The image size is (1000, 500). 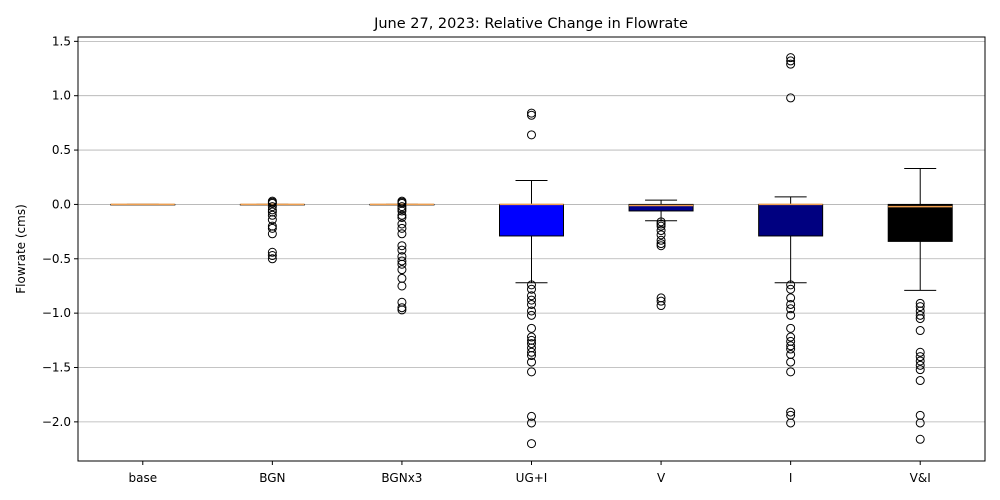 What do you see at coordinates (56, 313) in the screenshot?
I see `y-tick-label: −1.0` at bounding box center [56, 313].